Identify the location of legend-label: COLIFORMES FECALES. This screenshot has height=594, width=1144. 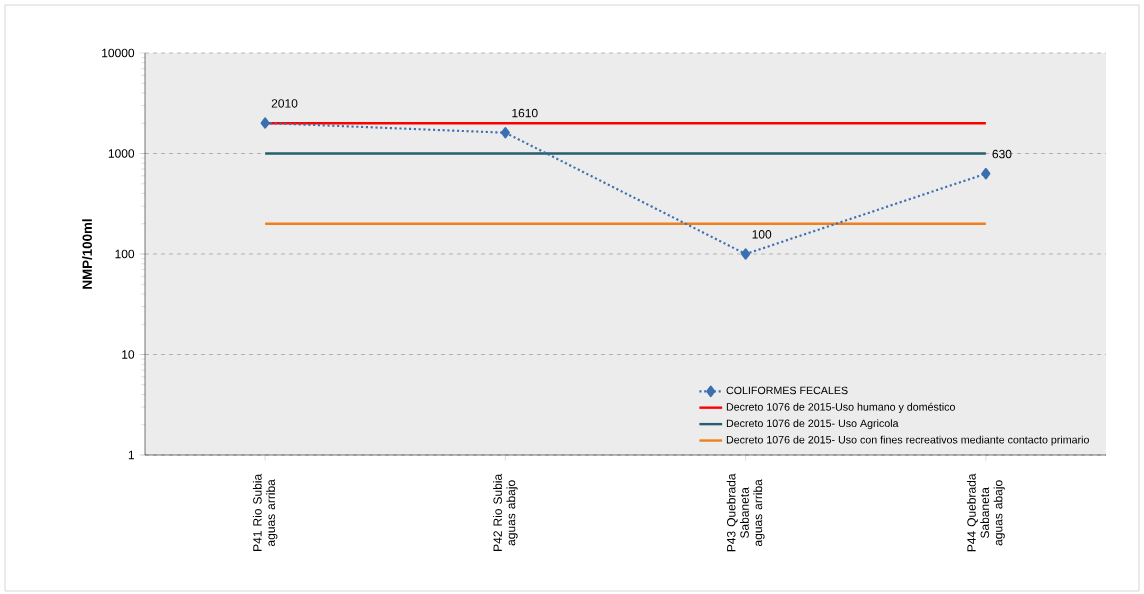
(787, 390).